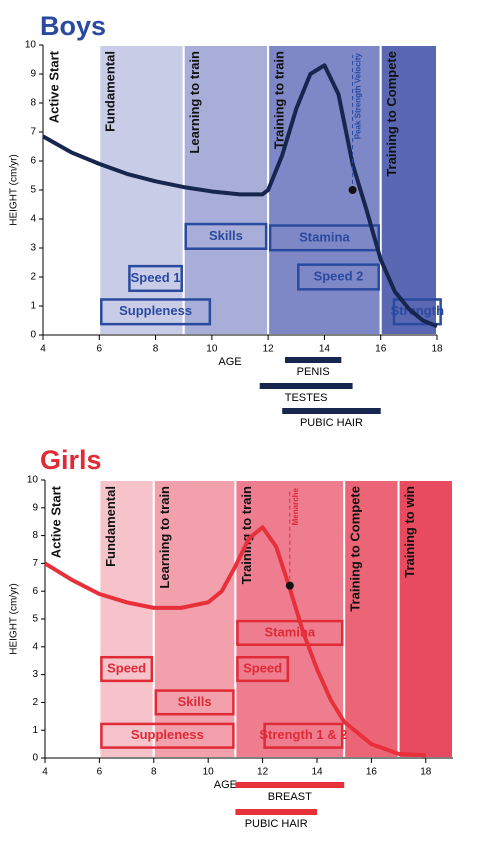 Image resolution: width=477 pixels, height=850 pixels. I want to click on marker-label: Menarche, so click(295, 506).